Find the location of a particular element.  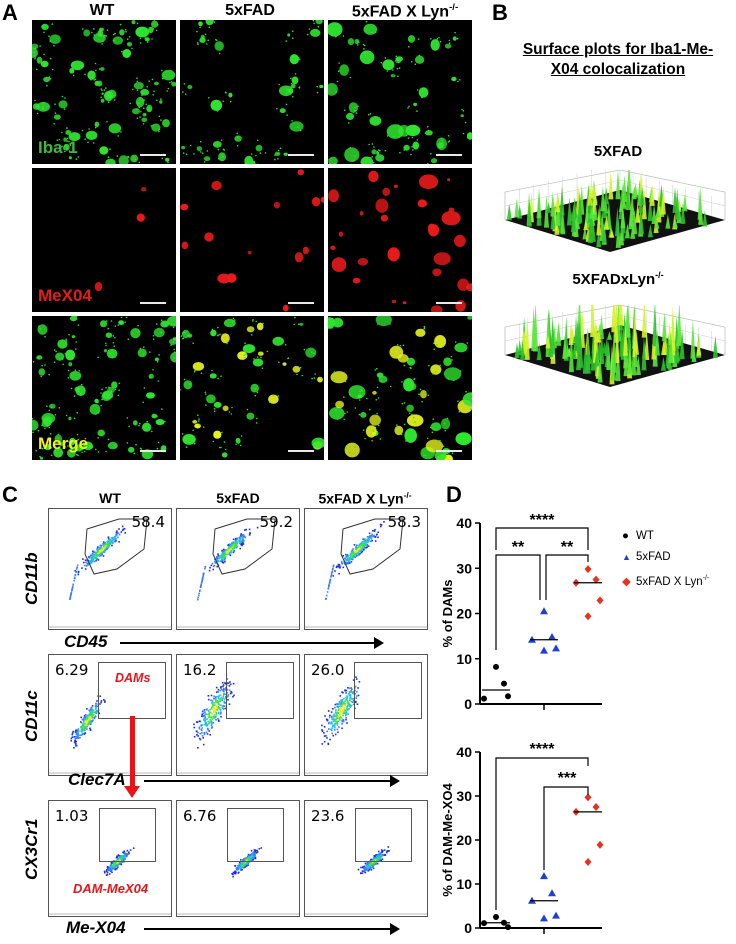

facs-plot-r2-c3: 26.0 is located at coordinates (366, 715).